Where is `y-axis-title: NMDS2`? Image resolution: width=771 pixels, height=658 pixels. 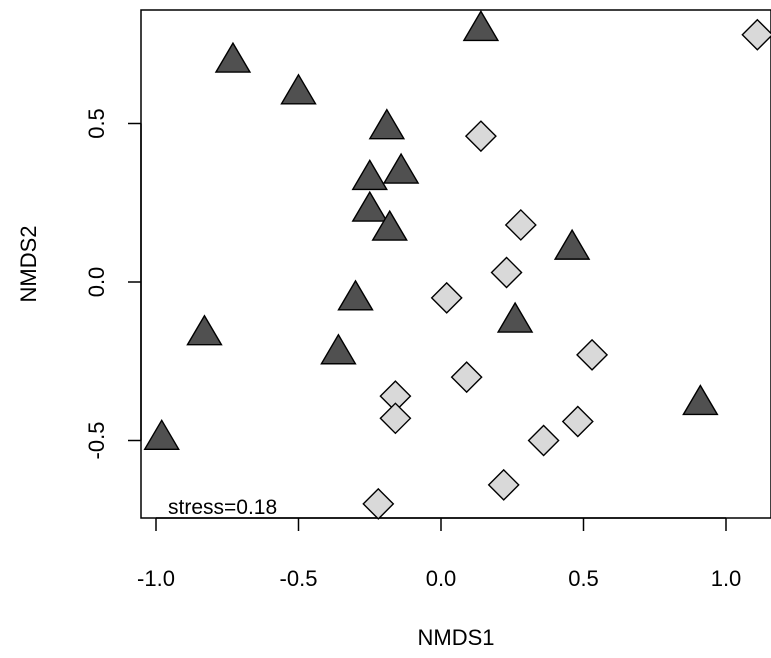
y-axis-title: NMDS2 is located at coordinates (28, 263).